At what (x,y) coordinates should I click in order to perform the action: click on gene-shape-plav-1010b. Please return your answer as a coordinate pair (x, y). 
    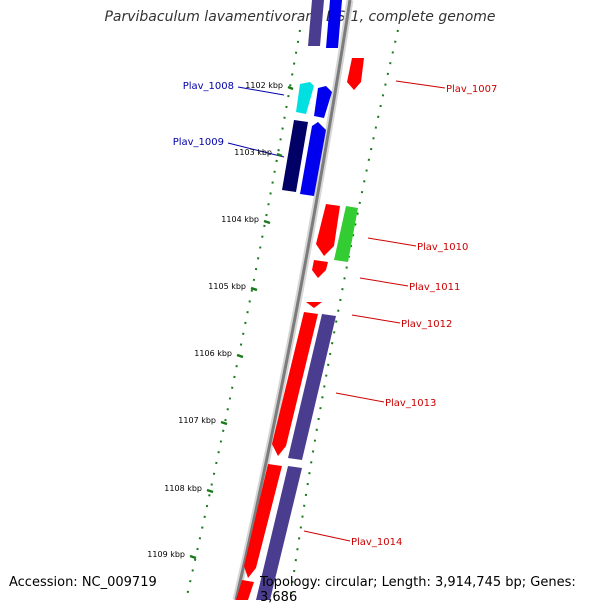
    Looking at the image, I should click on (328, 230).